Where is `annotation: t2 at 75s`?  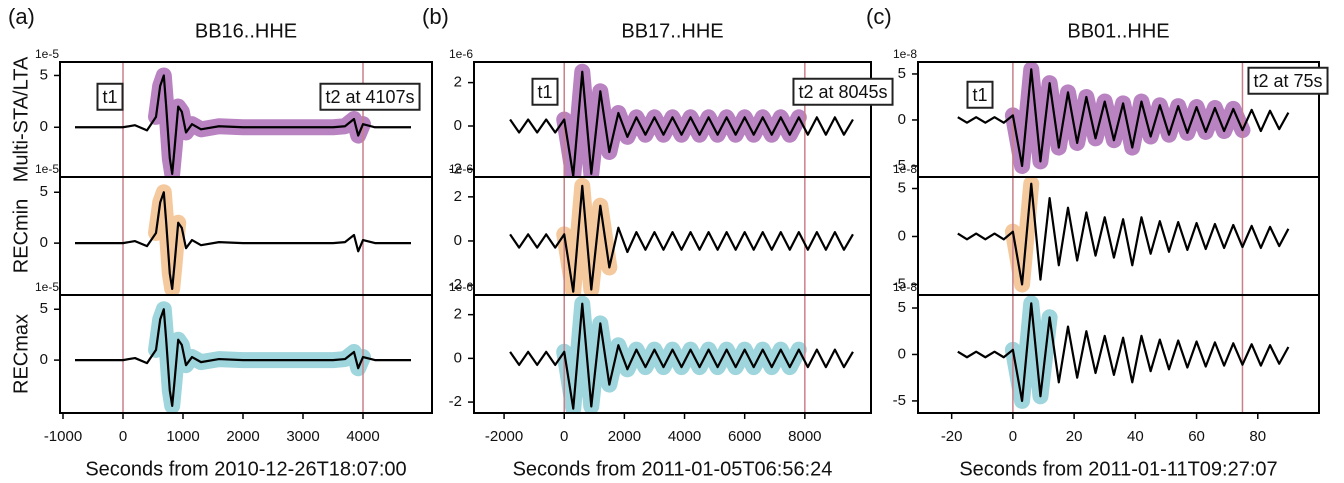 annotation: t2 at 75s is located at coordinates (1287, 81).